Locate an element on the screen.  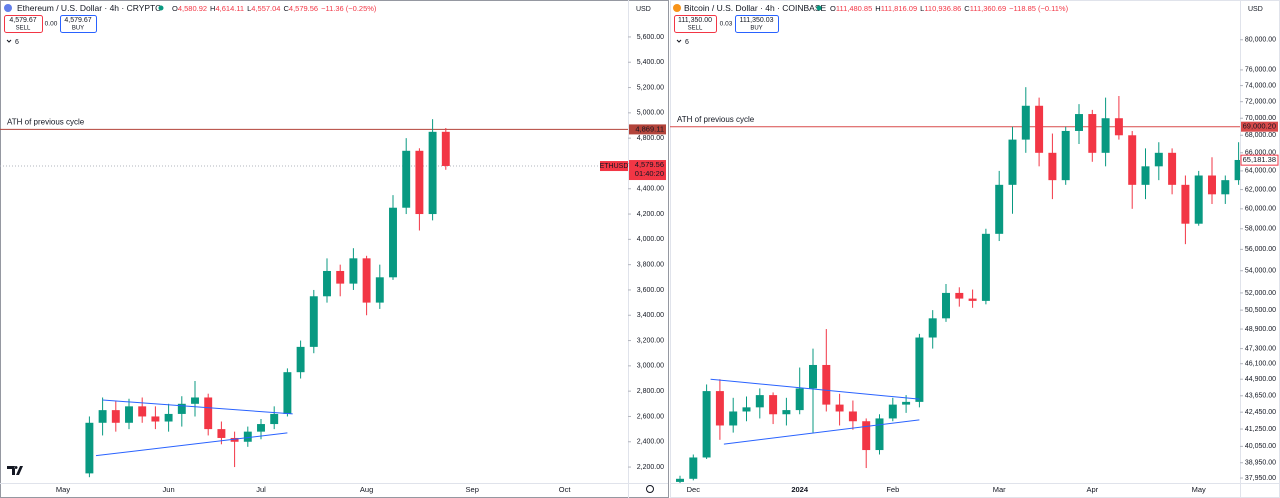
tradingview-logo is located at coordinates (15, 470).